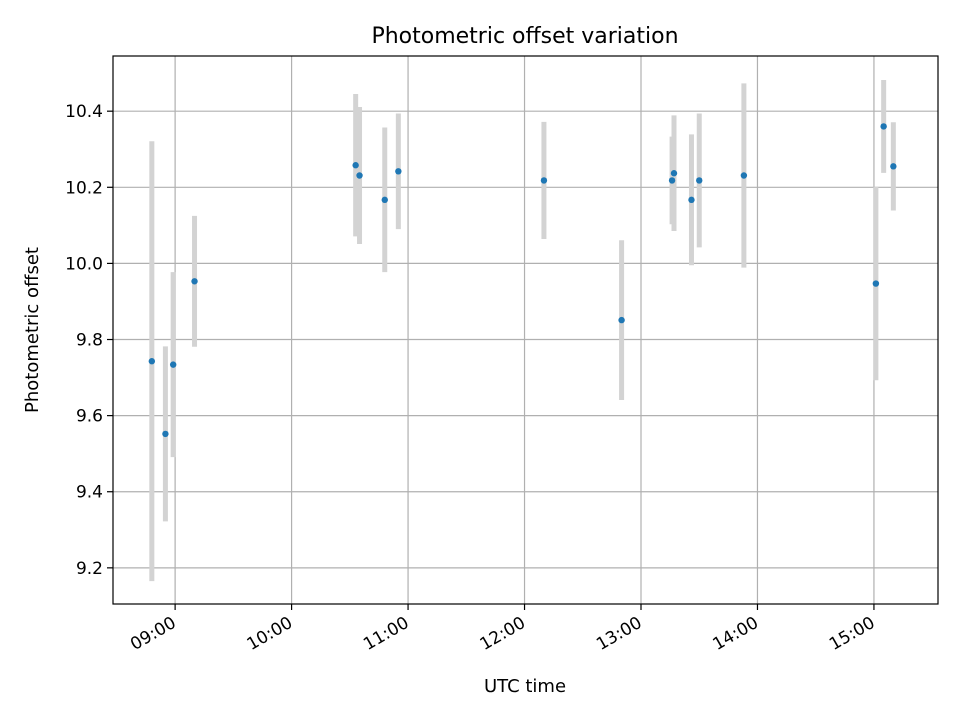 The image size is (960, 720). I want to click on y-tick-label: 10.4, so click(84, 112).